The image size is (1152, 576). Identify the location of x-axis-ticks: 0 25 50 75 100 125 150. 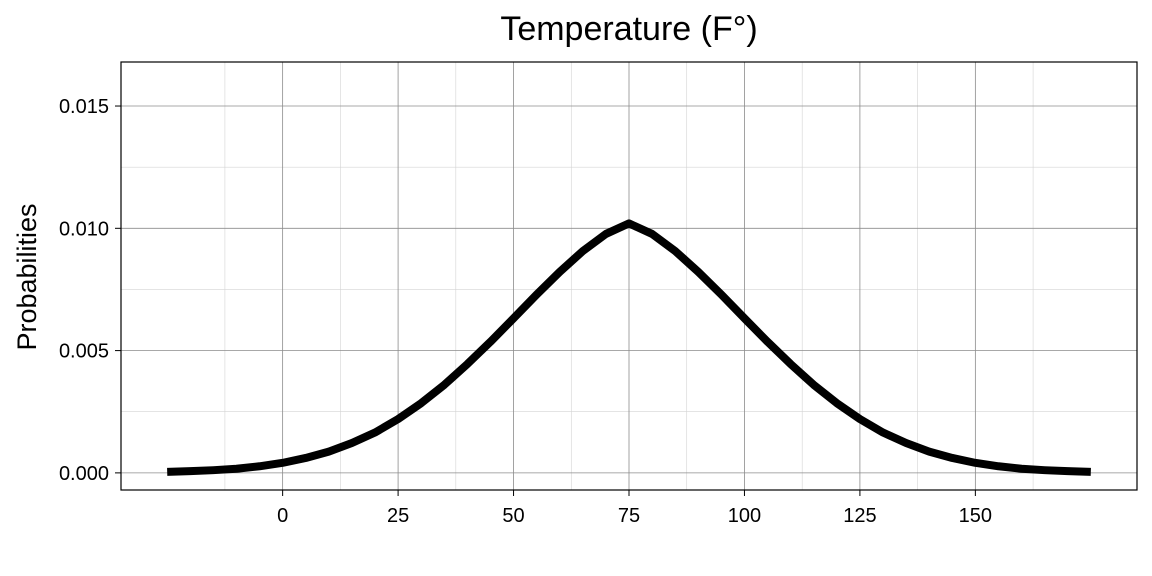
(634, 508).